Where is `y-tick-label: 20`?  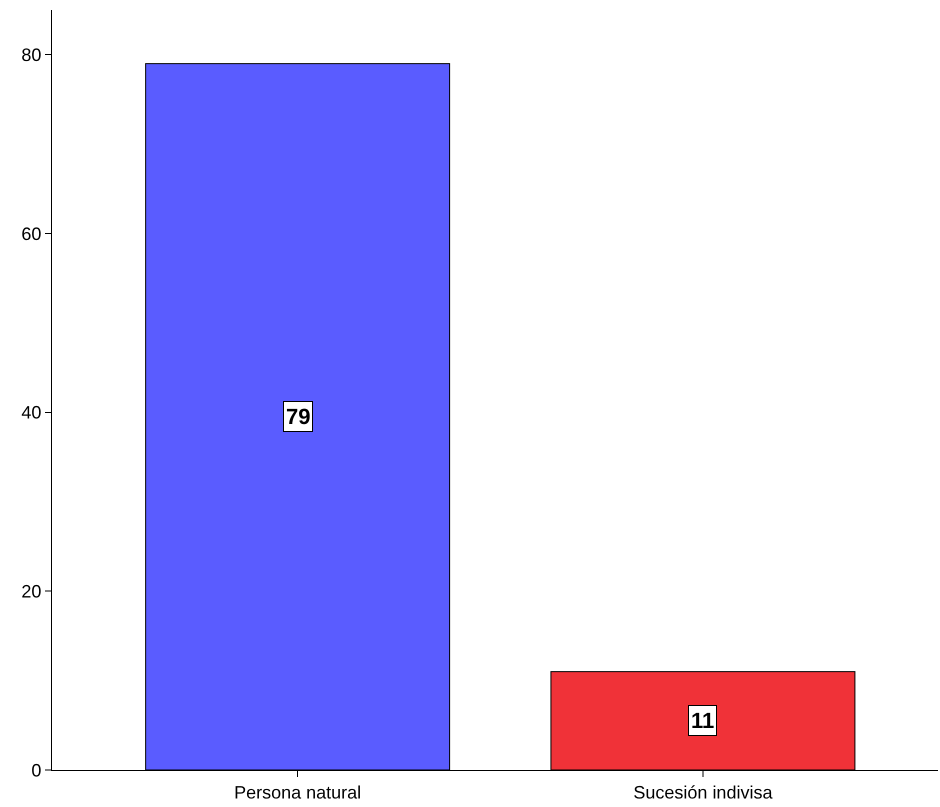 y-tick-label: 20 is located at coordinates (31, 591).